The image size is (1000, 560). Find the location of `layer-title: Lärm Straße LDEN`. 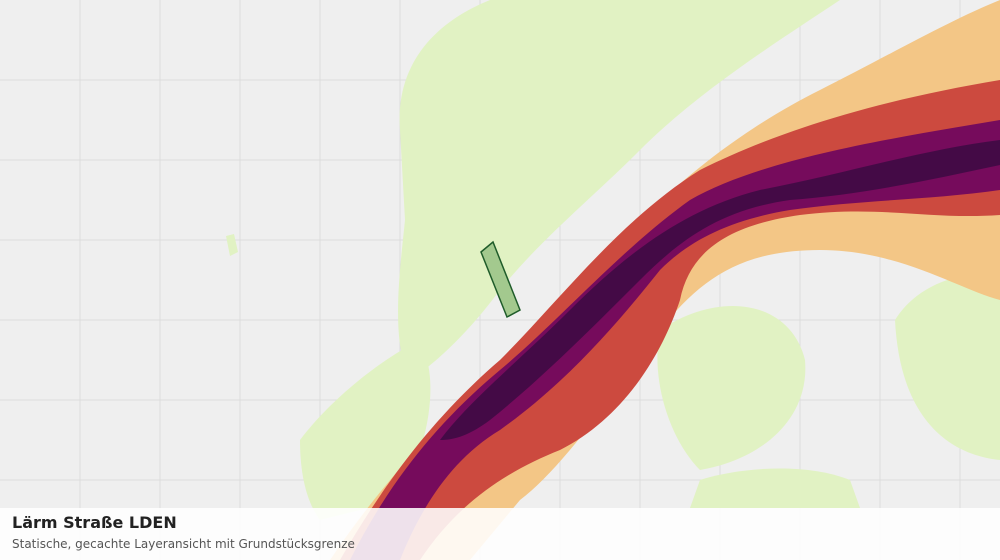

layer-title: Lärm Straße LDEN is located at coordinates (94, 522).